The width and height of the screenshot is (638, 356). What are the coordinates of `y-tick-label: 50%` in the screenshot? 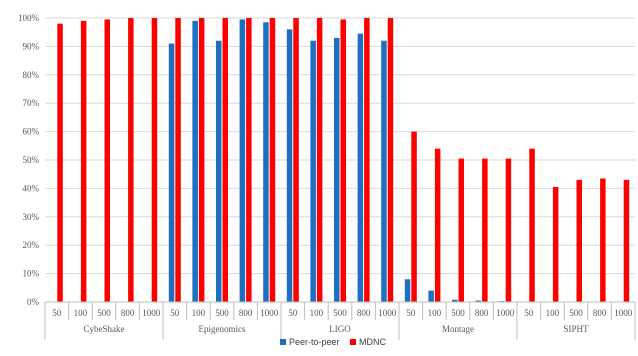 It's located at (31, 160).